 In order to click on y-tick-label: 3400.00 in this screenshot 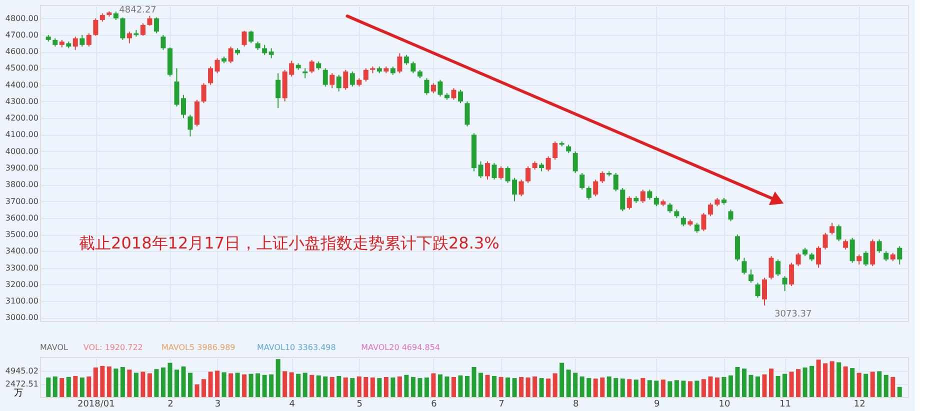, I will do `click(21, 251)`.